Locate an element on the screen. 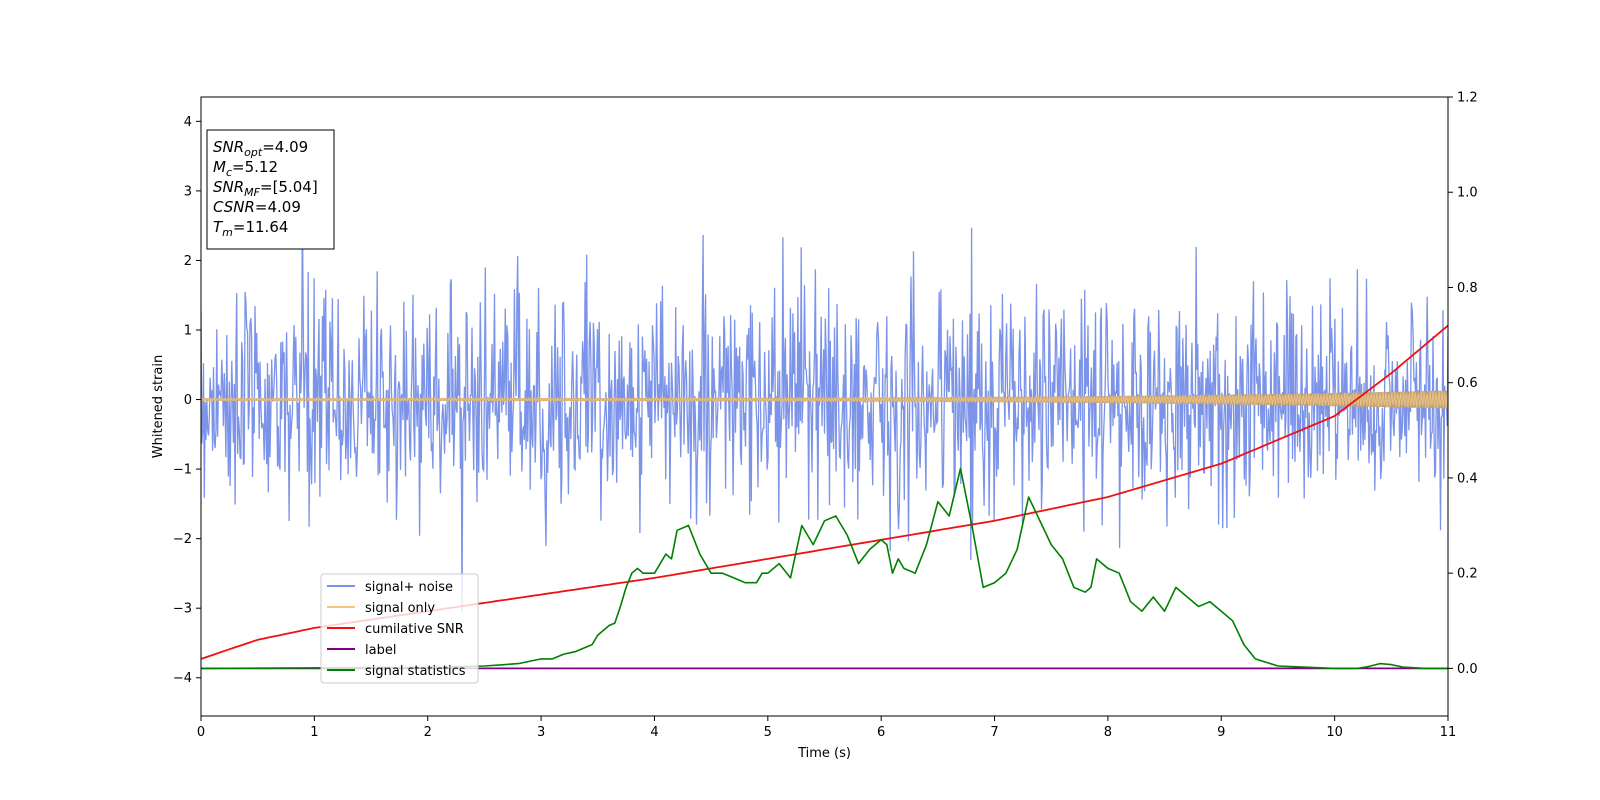 This screenshot has height=800, width=1600. x-tick-label: 5 is located at coordinates (768, 732).